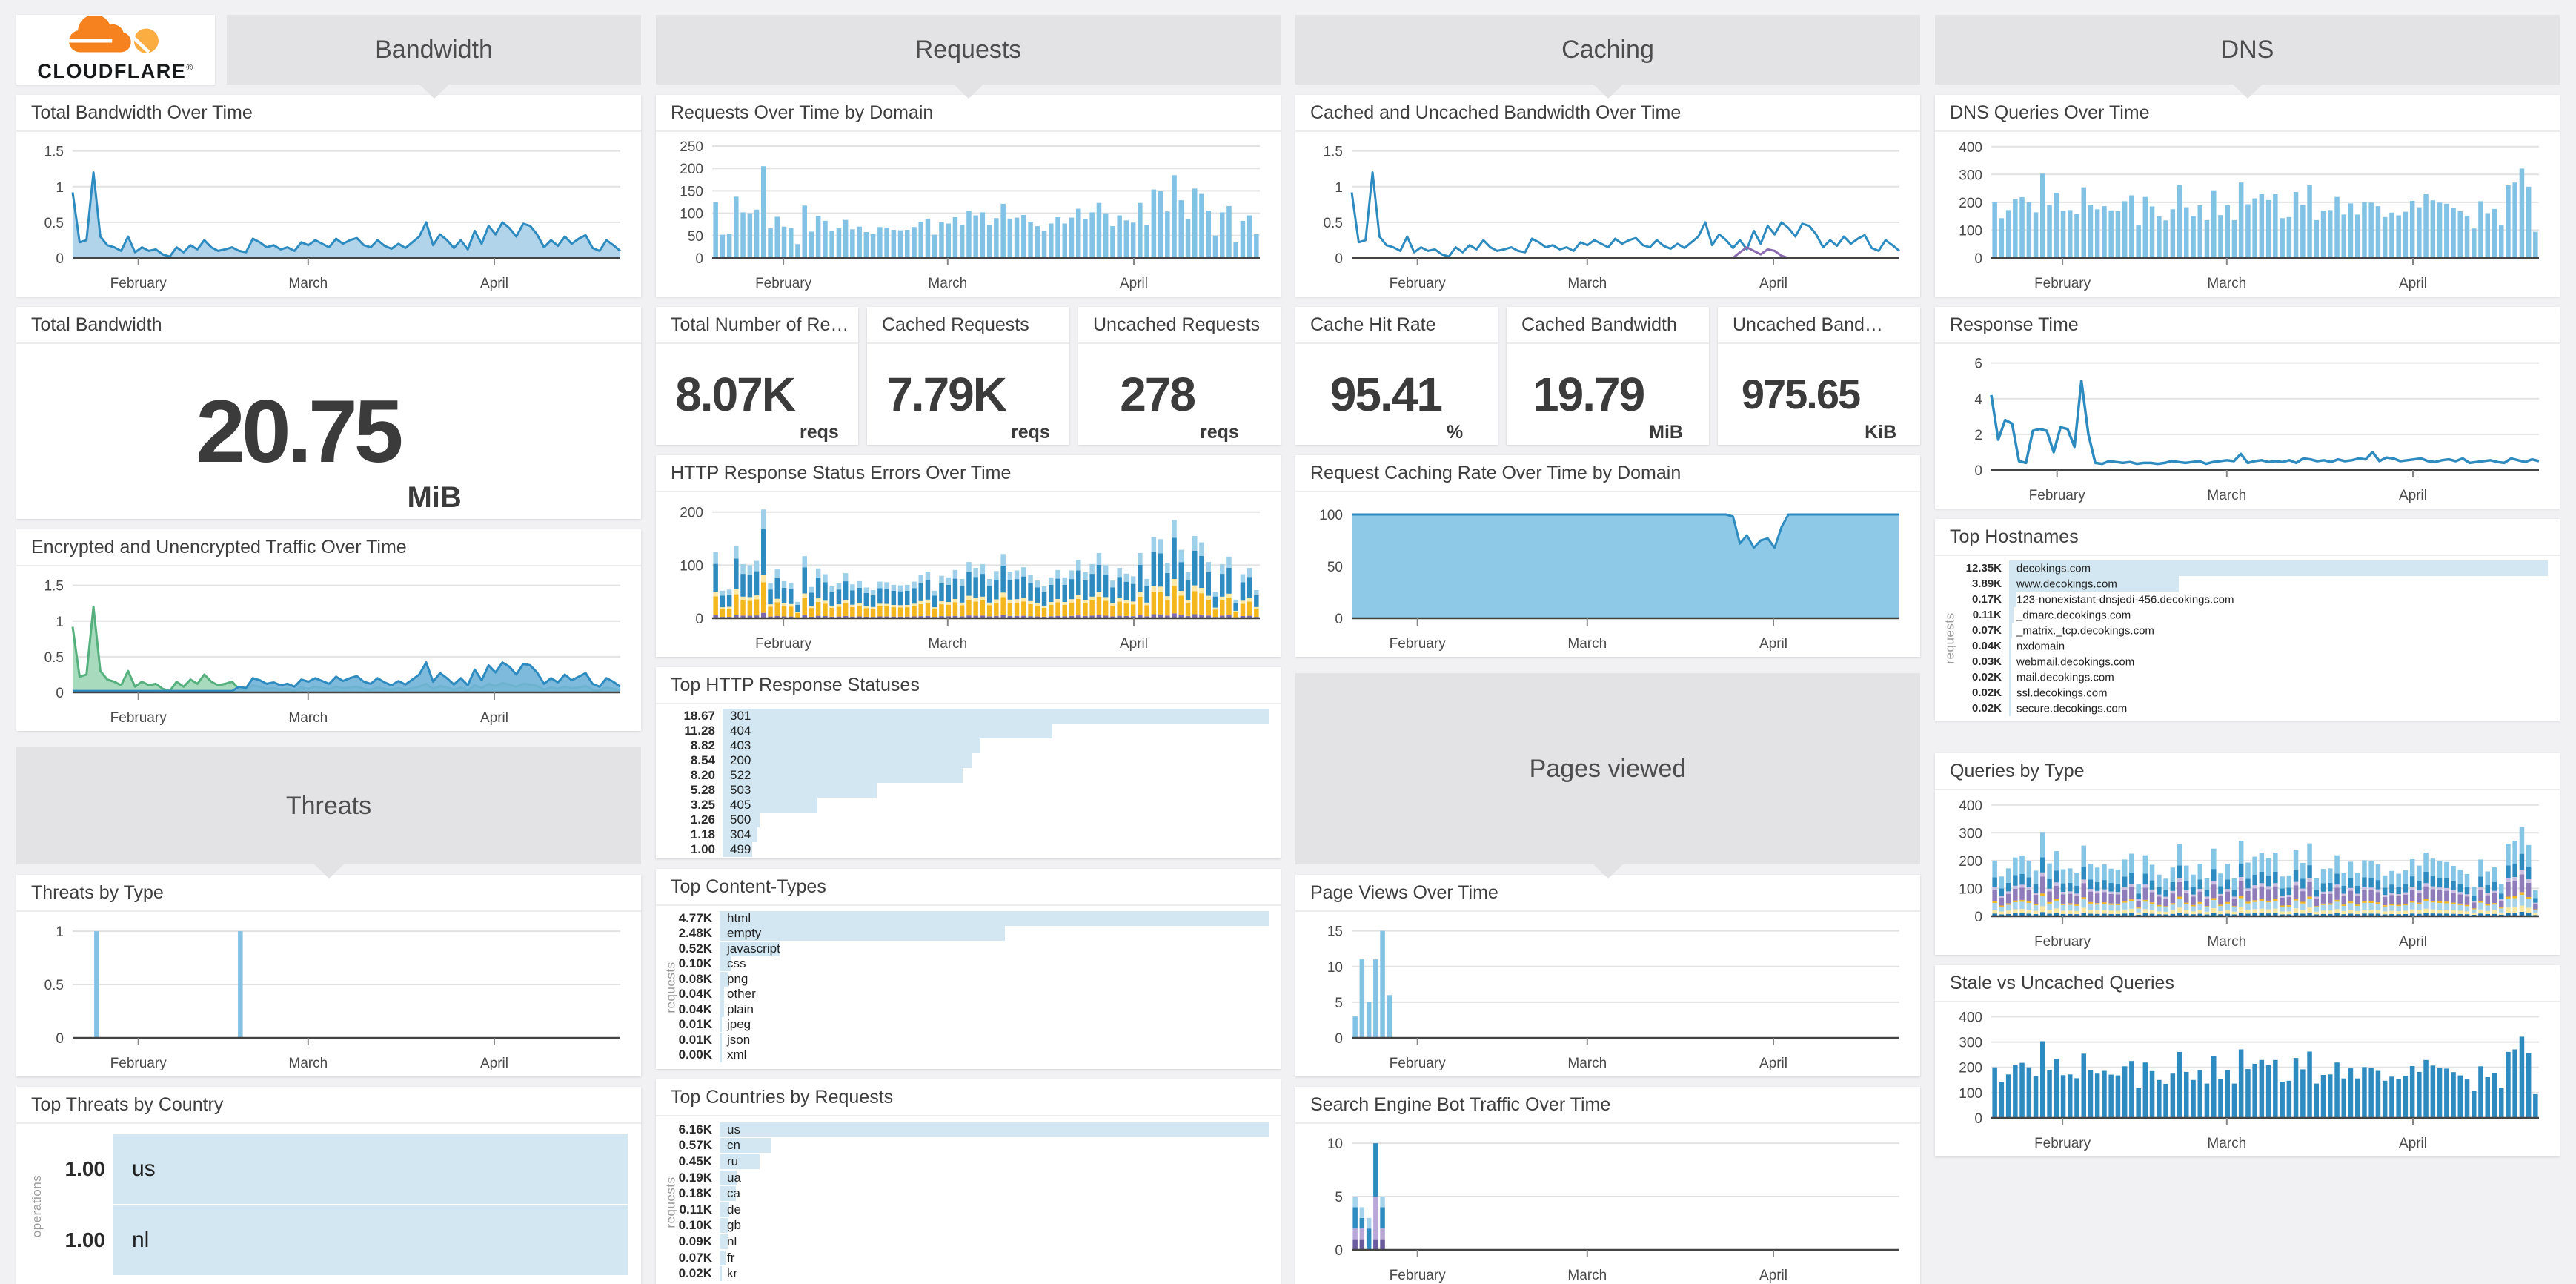 The image size is (2576, 1284). Describe the element at coordinates (968, 395) in the screenshot. I see `cached-requests-stat: 7.79K reqs` at that location.